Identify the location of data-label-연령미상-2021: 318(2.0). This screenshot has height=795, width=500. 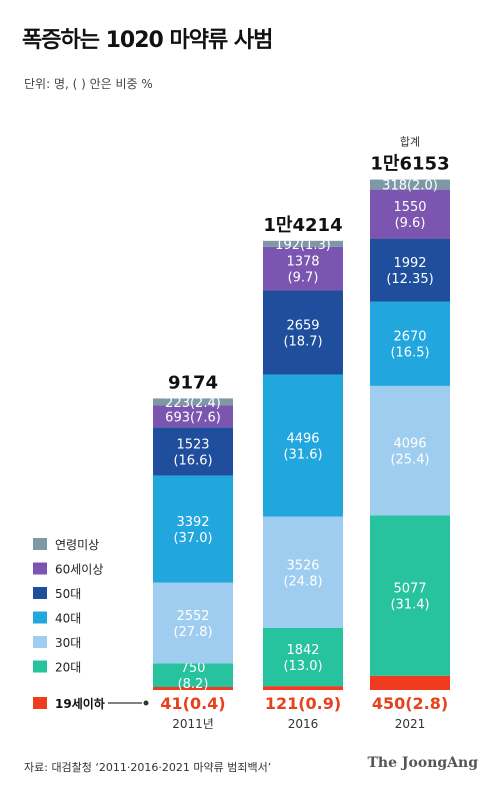
(410, 186).